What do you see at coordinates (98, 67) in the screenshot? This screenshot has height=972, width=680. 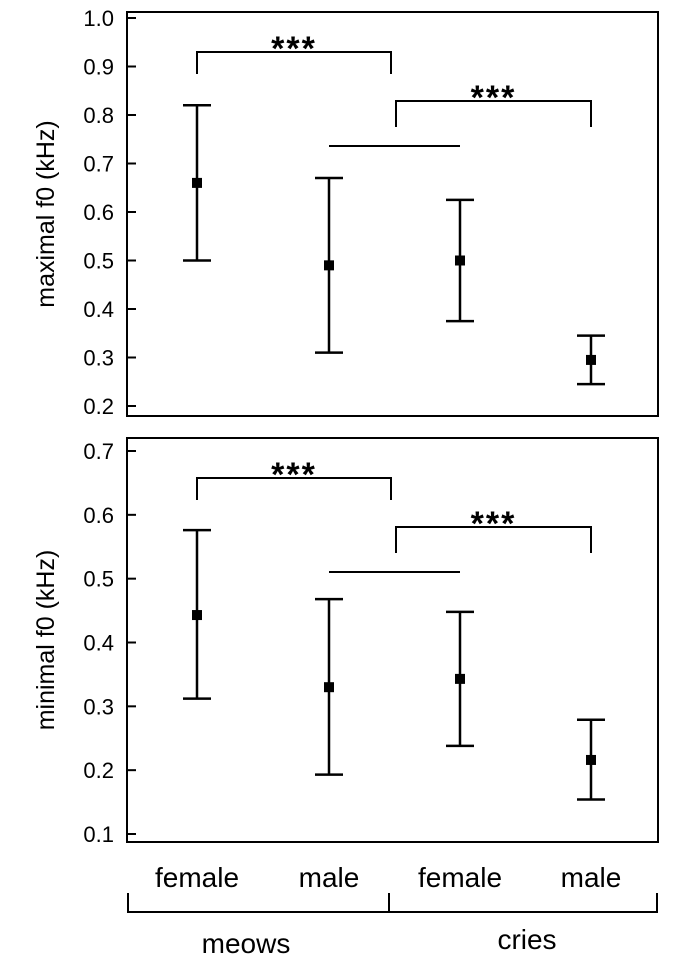 I see `y-tick-label: 0.9` at bounding box center [98, 67].